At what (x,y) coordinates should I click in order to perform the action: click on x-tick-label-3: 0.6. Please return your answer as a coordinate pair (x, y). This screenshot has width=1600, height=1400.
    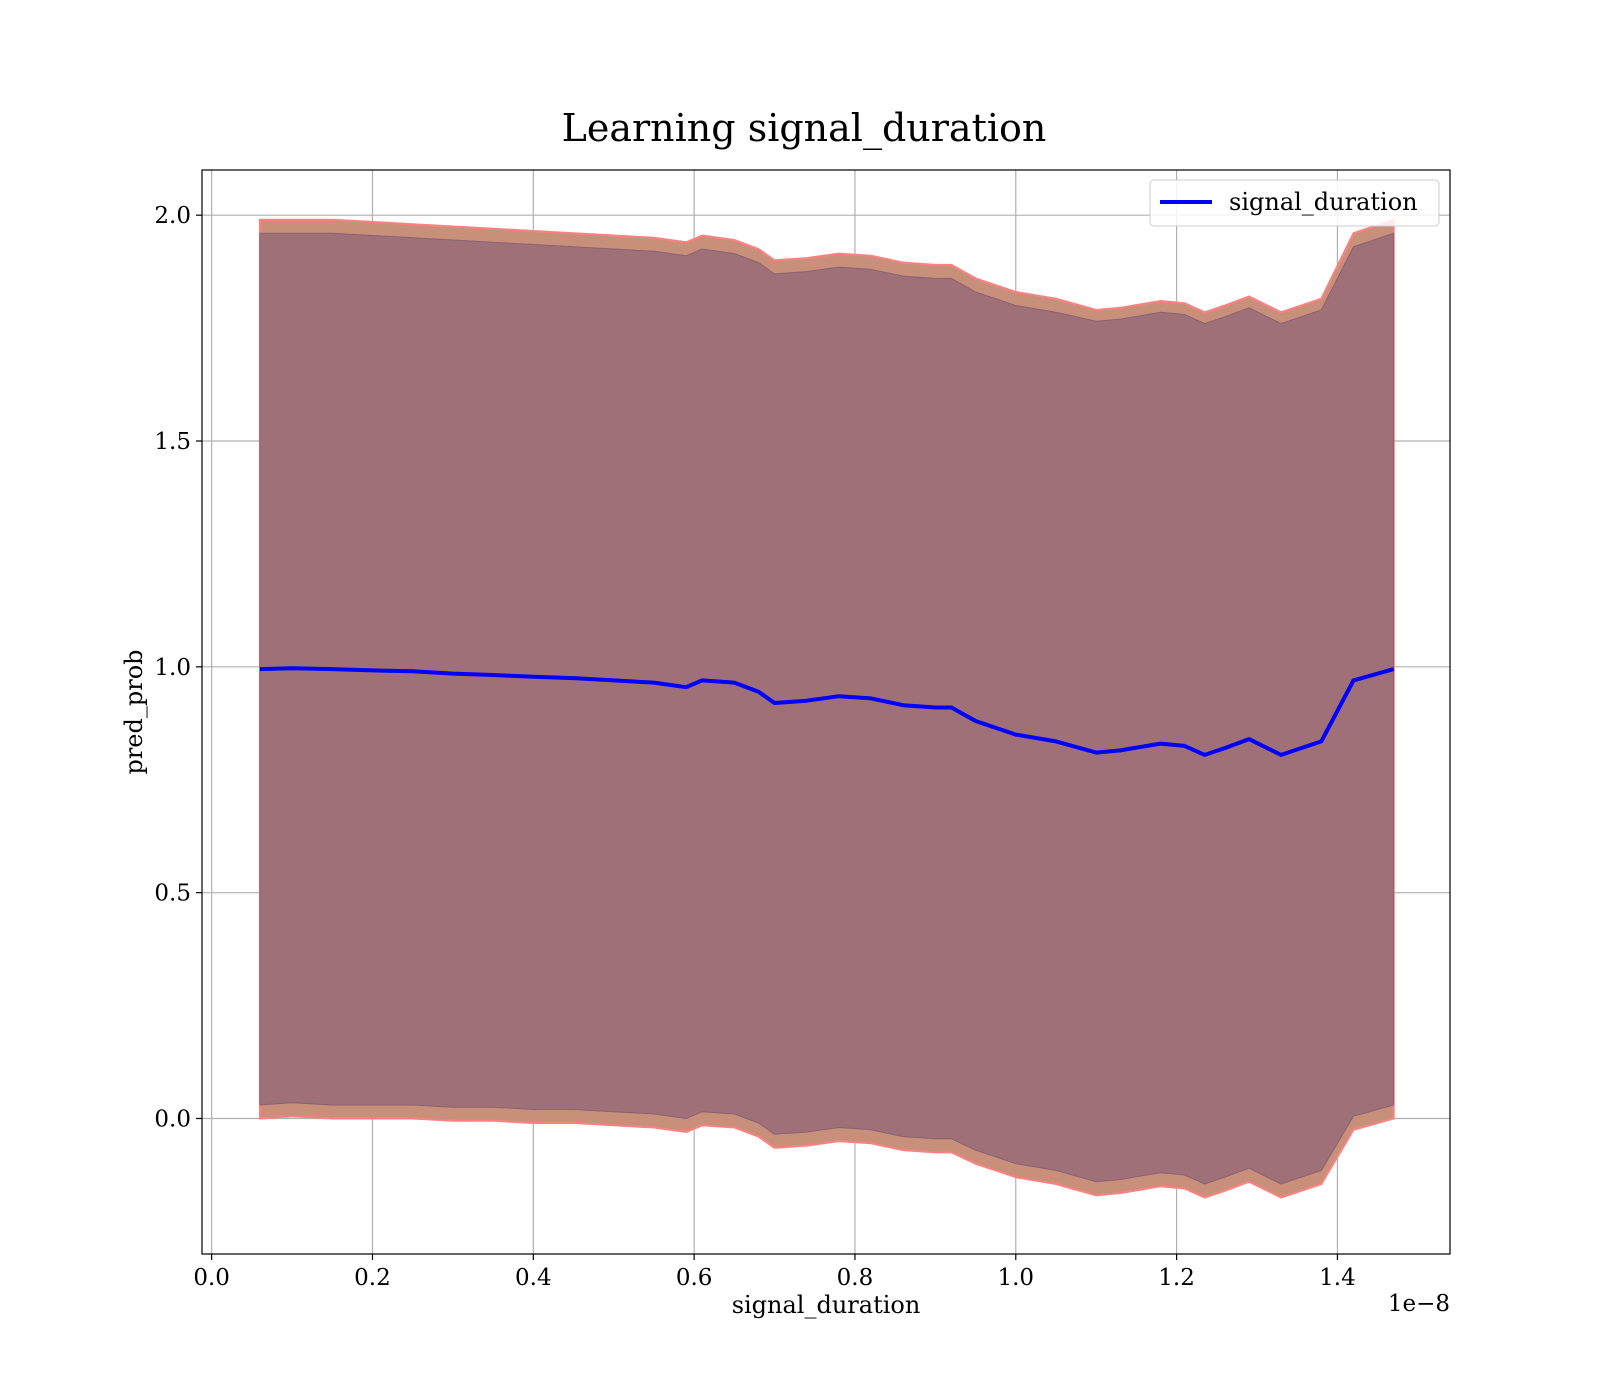
    Looking at the image, I should click on (694, 1278).